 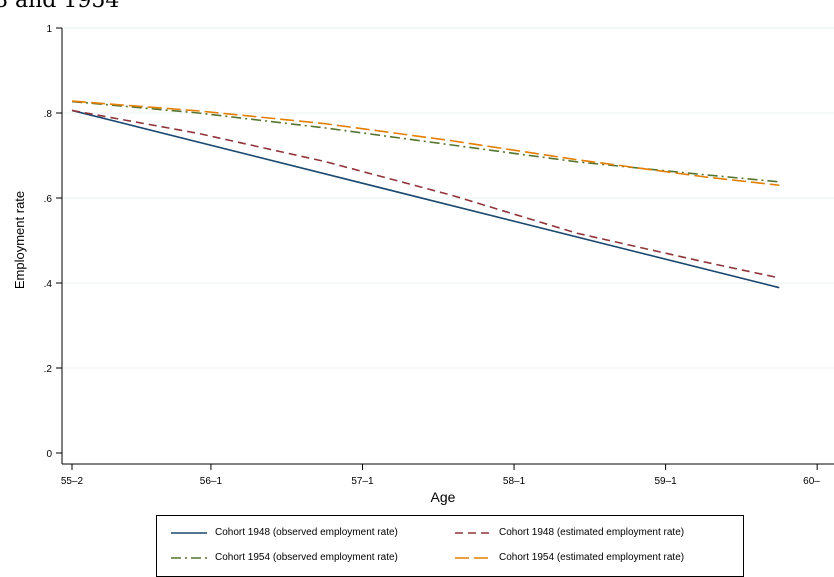 What do you see at coordinates (49, 29) in the screenshot?
I see `y-tick-label: 1` at bounding box center [49, 29].